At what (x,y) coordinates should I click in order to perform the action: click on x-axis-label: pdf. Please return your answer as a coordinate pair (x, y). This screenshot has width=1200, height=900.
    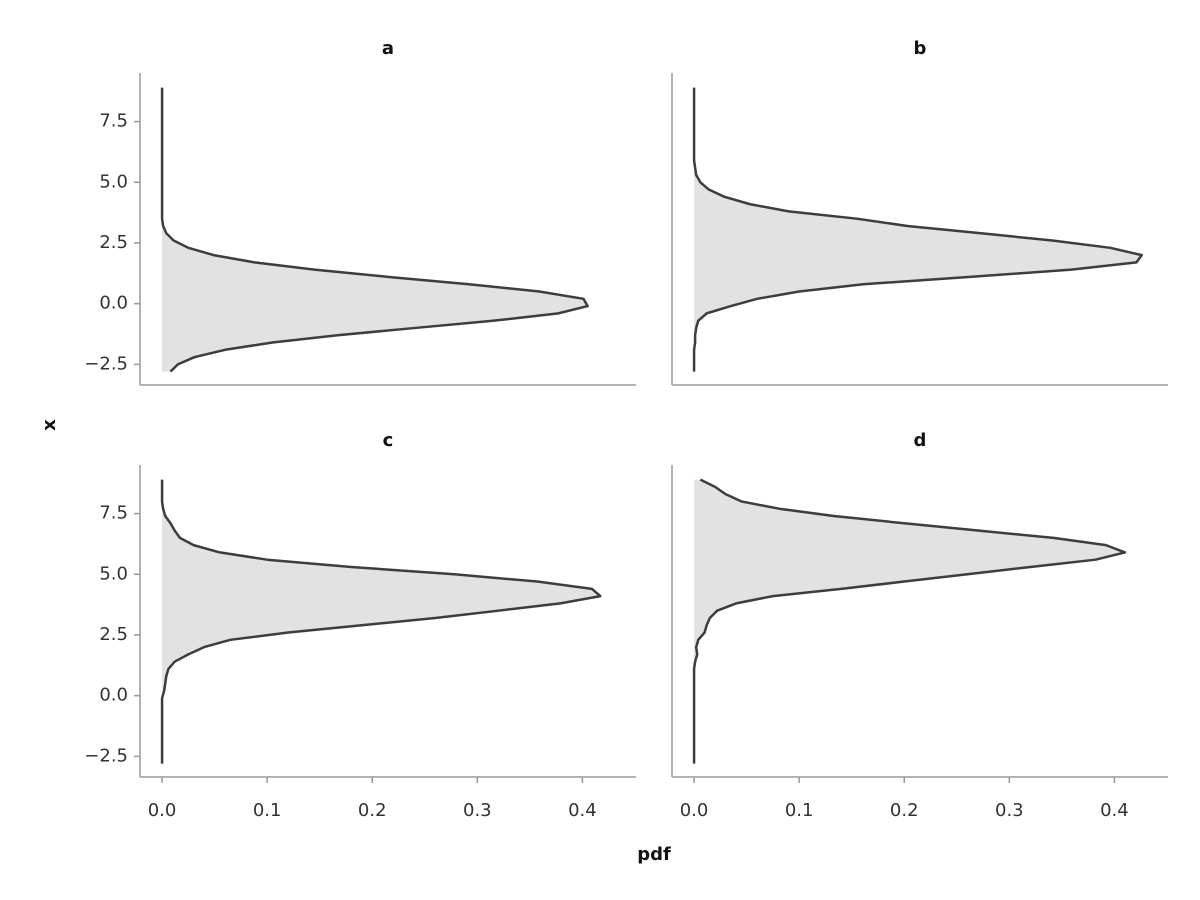
    Looking at the image, I should click on (654, 854).